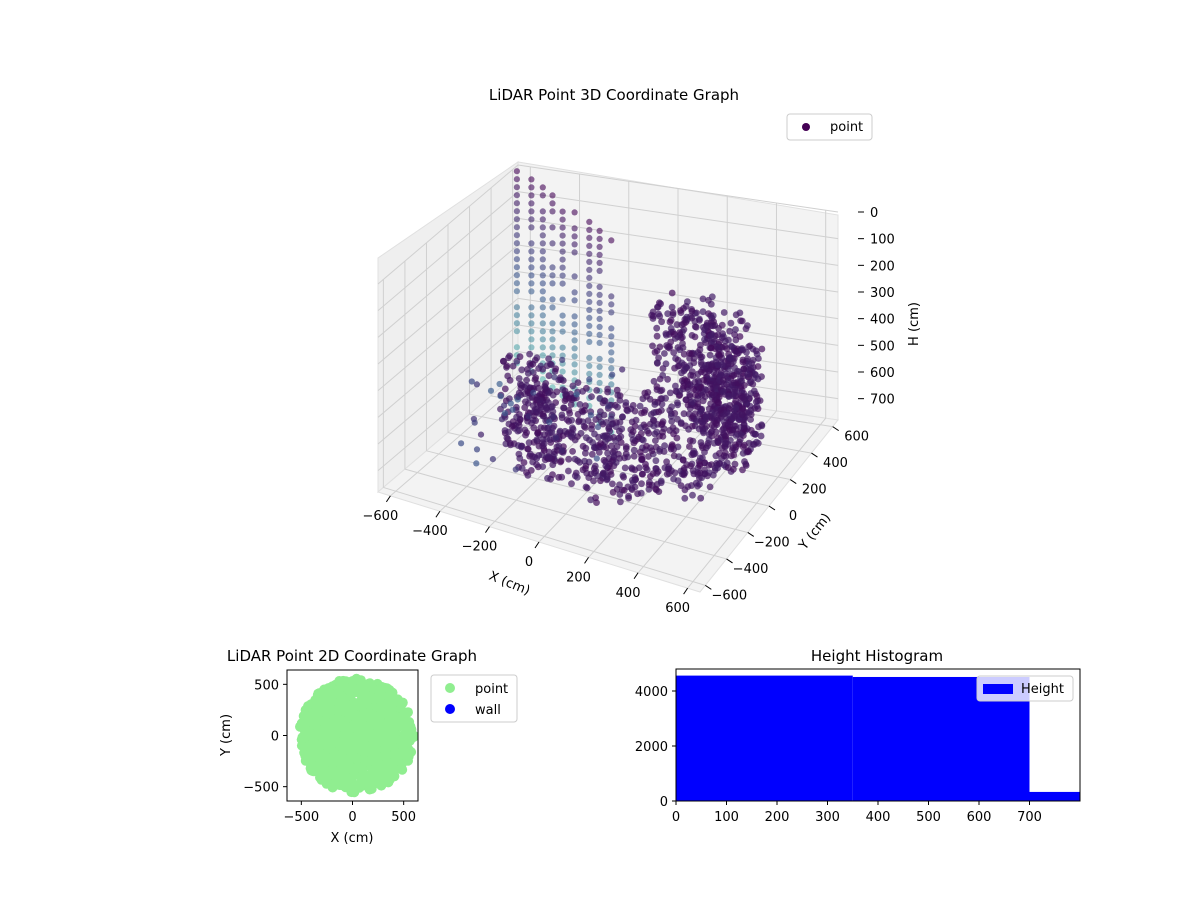 This screenshot has height=900, width=1200. What do you see at coordinates (226, 735) in the screenshot?
I see `y-axis-label-2d: Y (cm)` at bounding box center [226, 735].